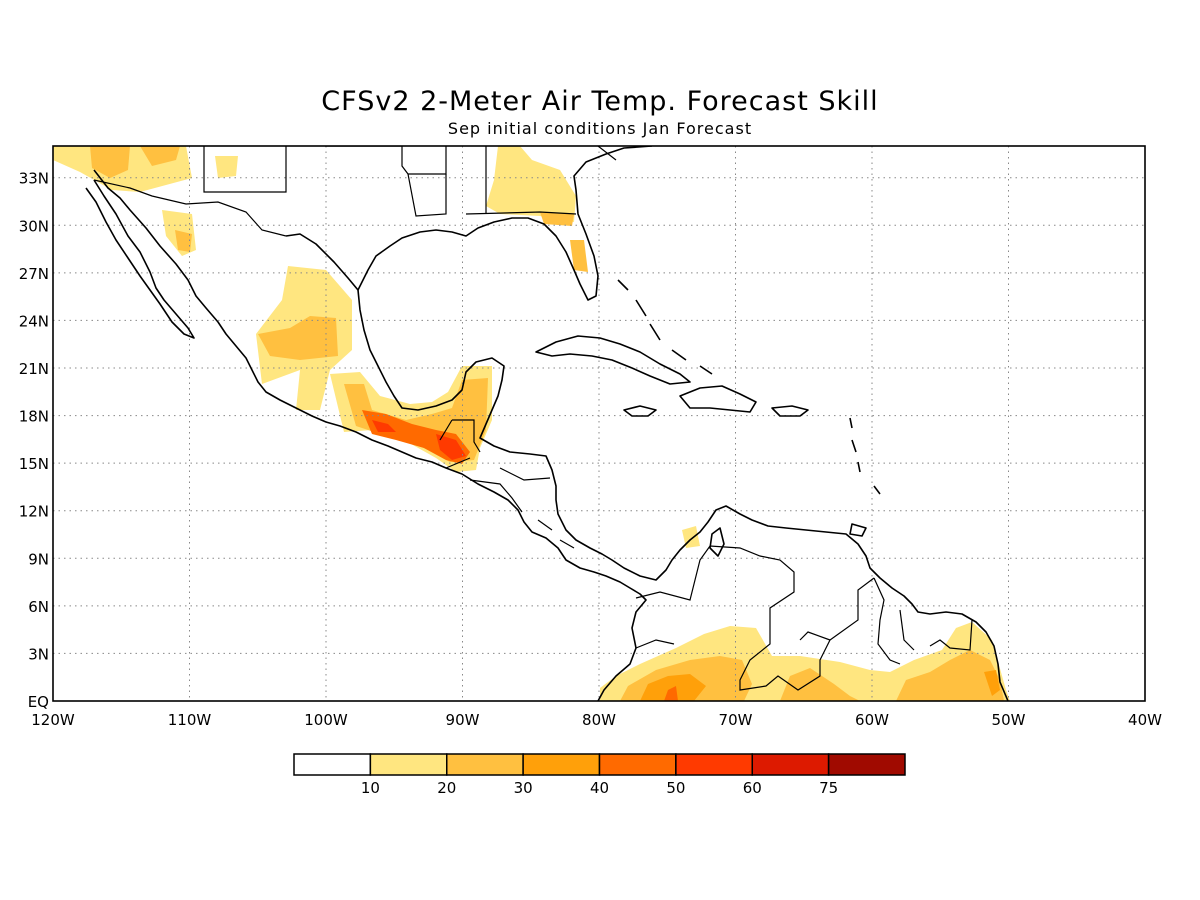 The width and height of the screenshot is (1200, 900). I want to click on map-subtitle: Sep initial conditions Jan Forecast, so click(600, 128).